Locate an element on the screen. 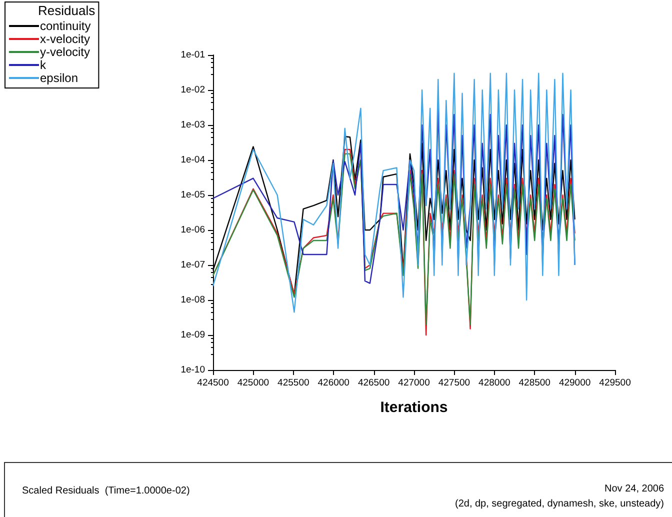  y-tick-label: 1e-02 is located at coordinates (192, 90).